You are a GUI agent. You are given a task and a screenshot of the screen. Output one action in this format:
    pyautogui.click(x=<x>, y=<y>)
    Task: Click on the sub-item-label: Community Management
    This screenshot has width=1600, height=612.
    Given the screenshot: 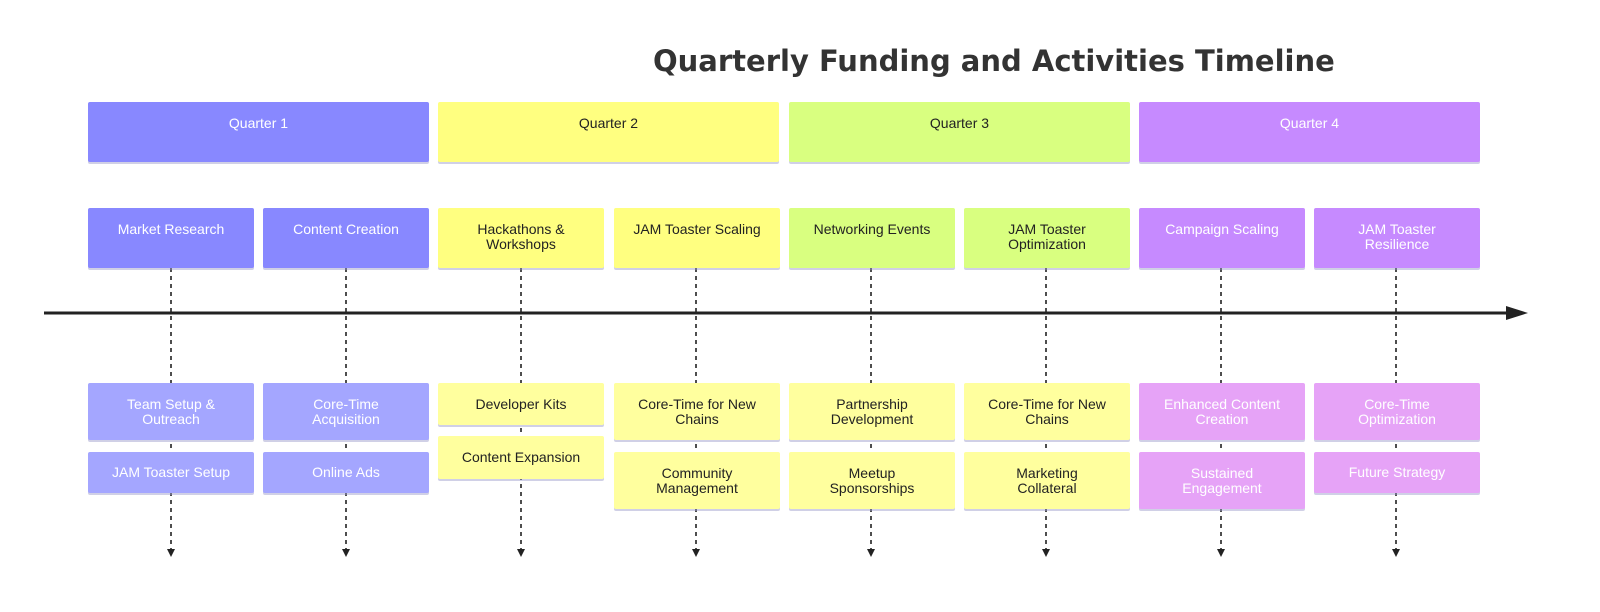 What is the action you would take?
    pyautogui.click(x=697, y=480)
    